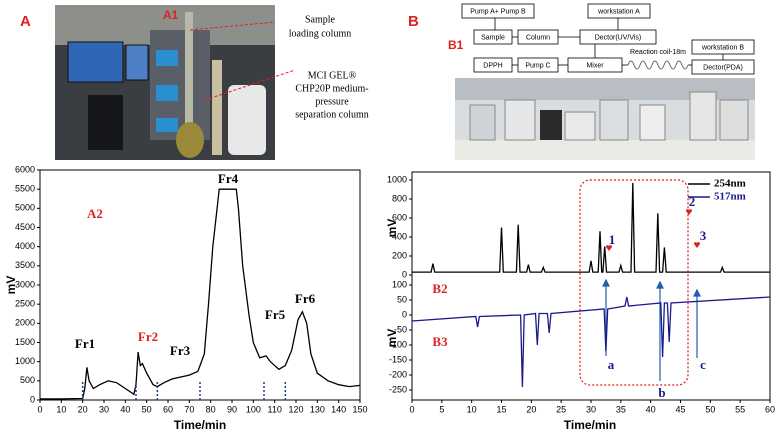 The height and width of the screenshot is (433, 780). Describe the element at coordinates (730, 184) in the screenshot. I see `legend-label: 254nm` at that location.